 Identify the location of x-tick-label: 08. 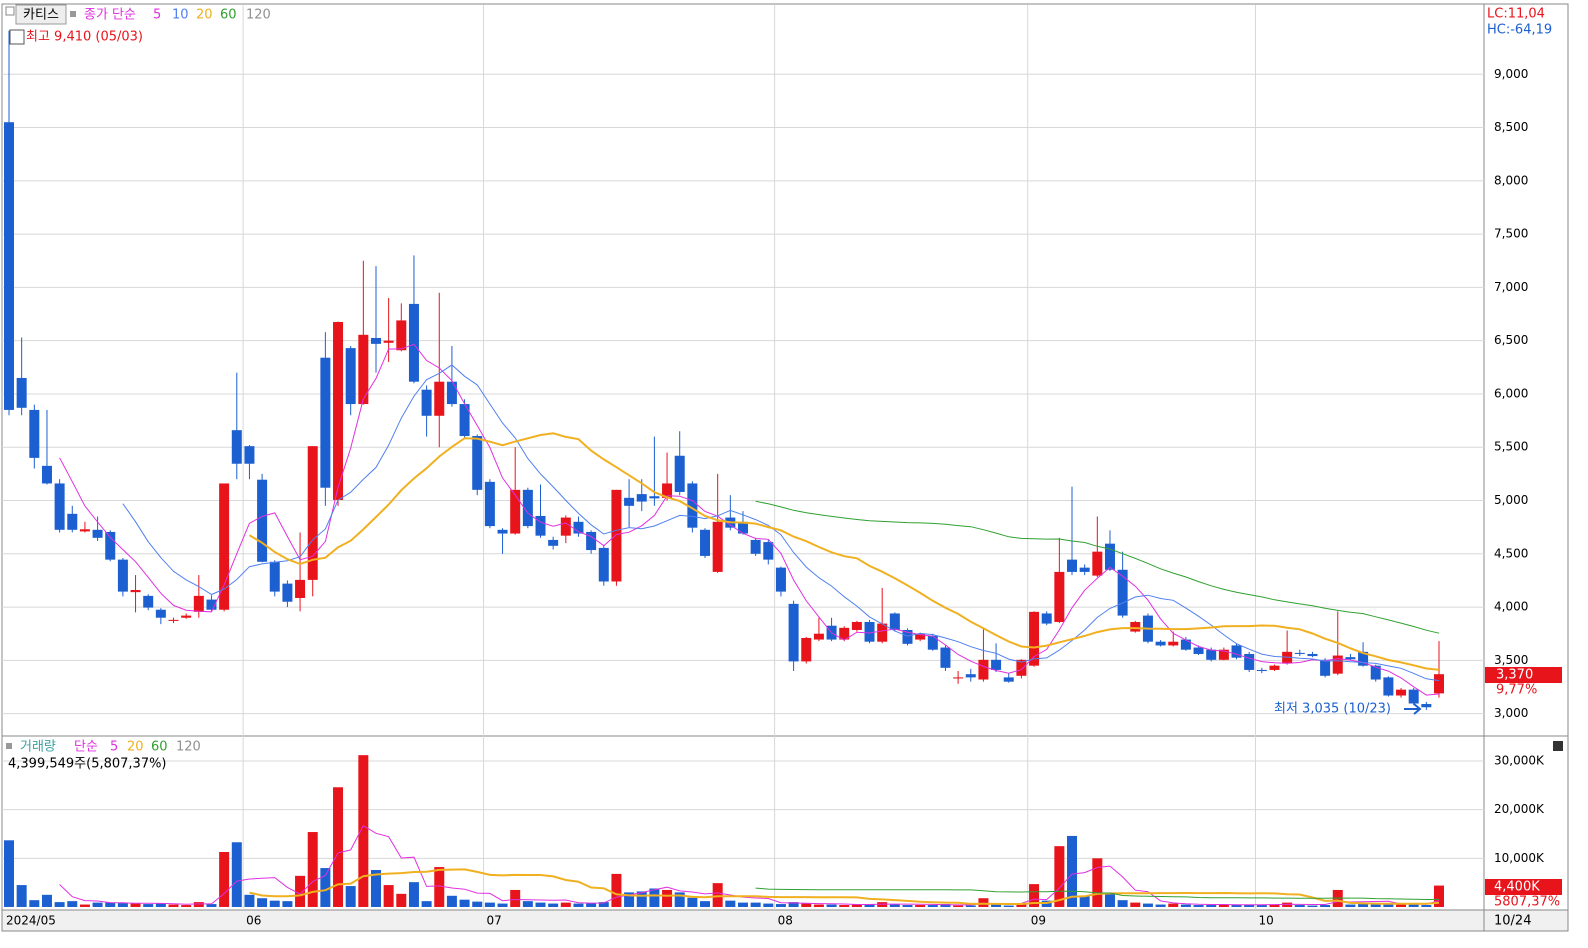
(785, 921).